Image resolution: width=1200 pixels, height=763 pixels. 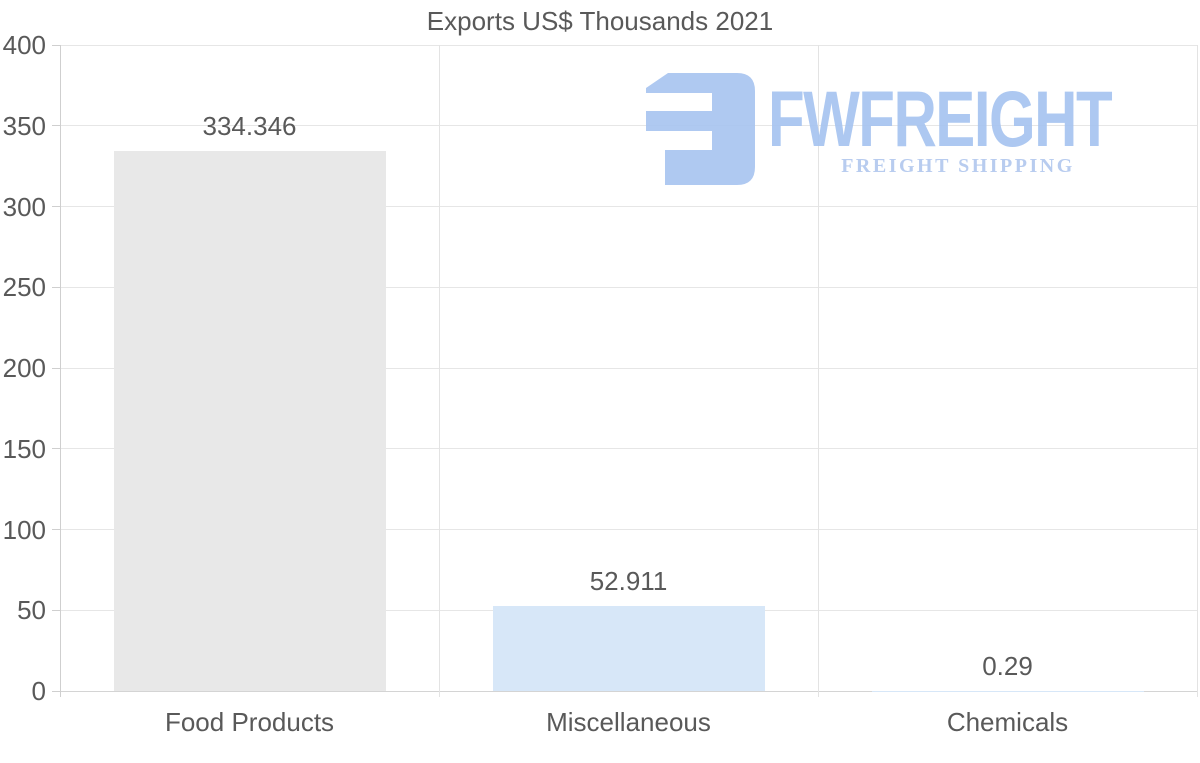 I want to click on y-tick-label: 0, so click(x=38, y=691).